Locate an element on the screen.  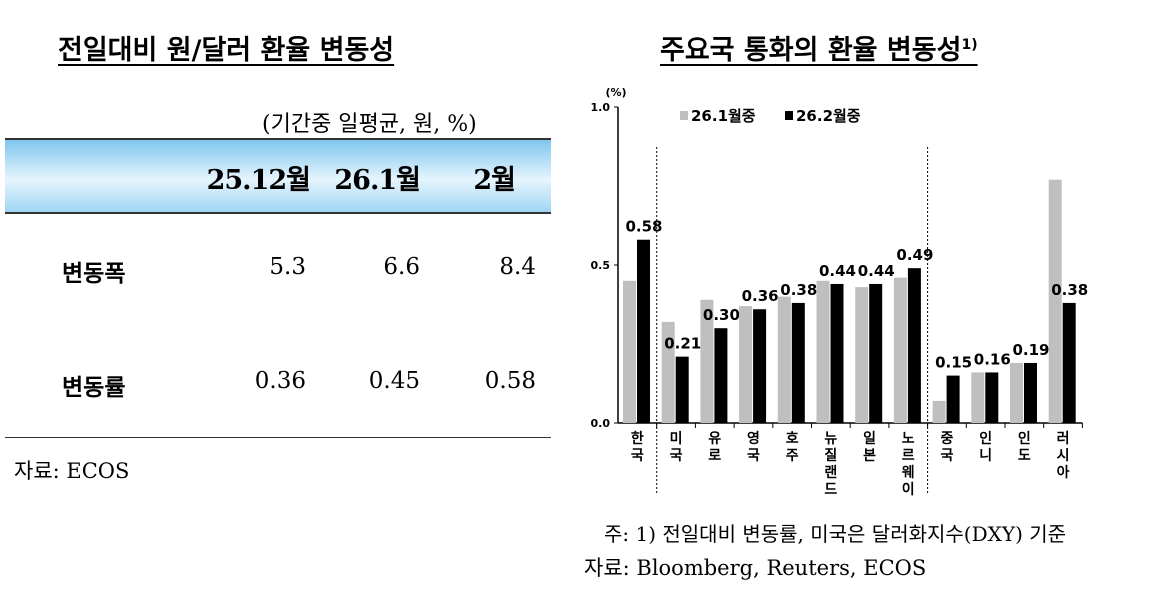
col-header: 2월 is located at coordinates (494, 180).